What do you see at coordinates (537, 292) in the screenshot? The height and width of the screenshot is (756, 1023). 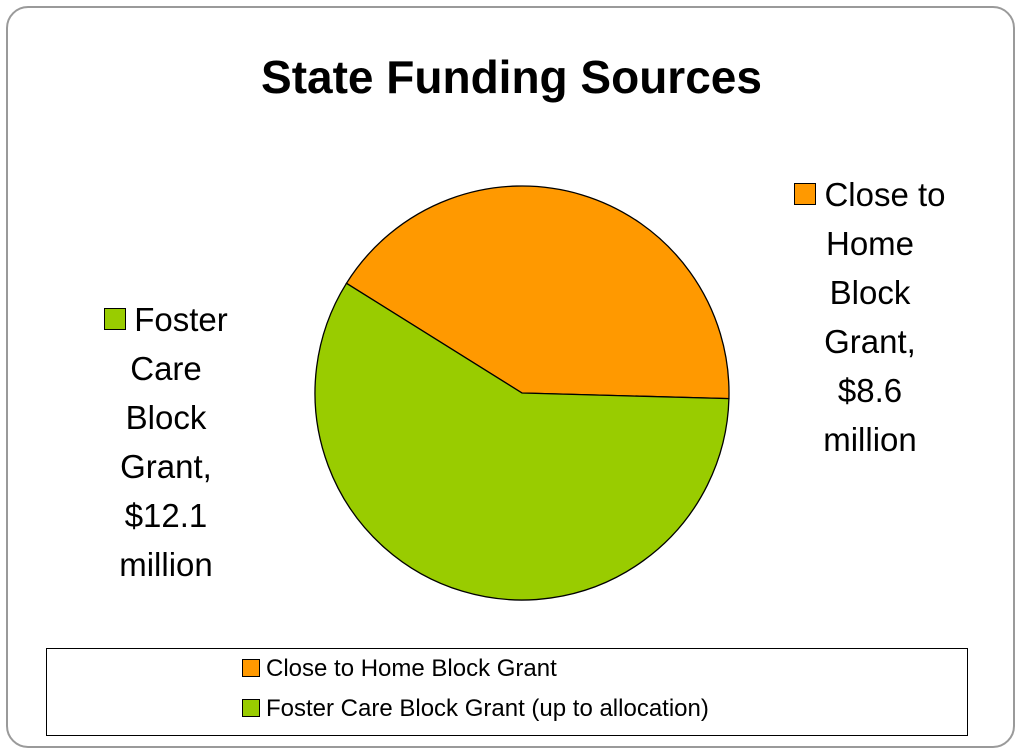 I see `pie-slice-close-to-home` at bounding box center [537, 292].